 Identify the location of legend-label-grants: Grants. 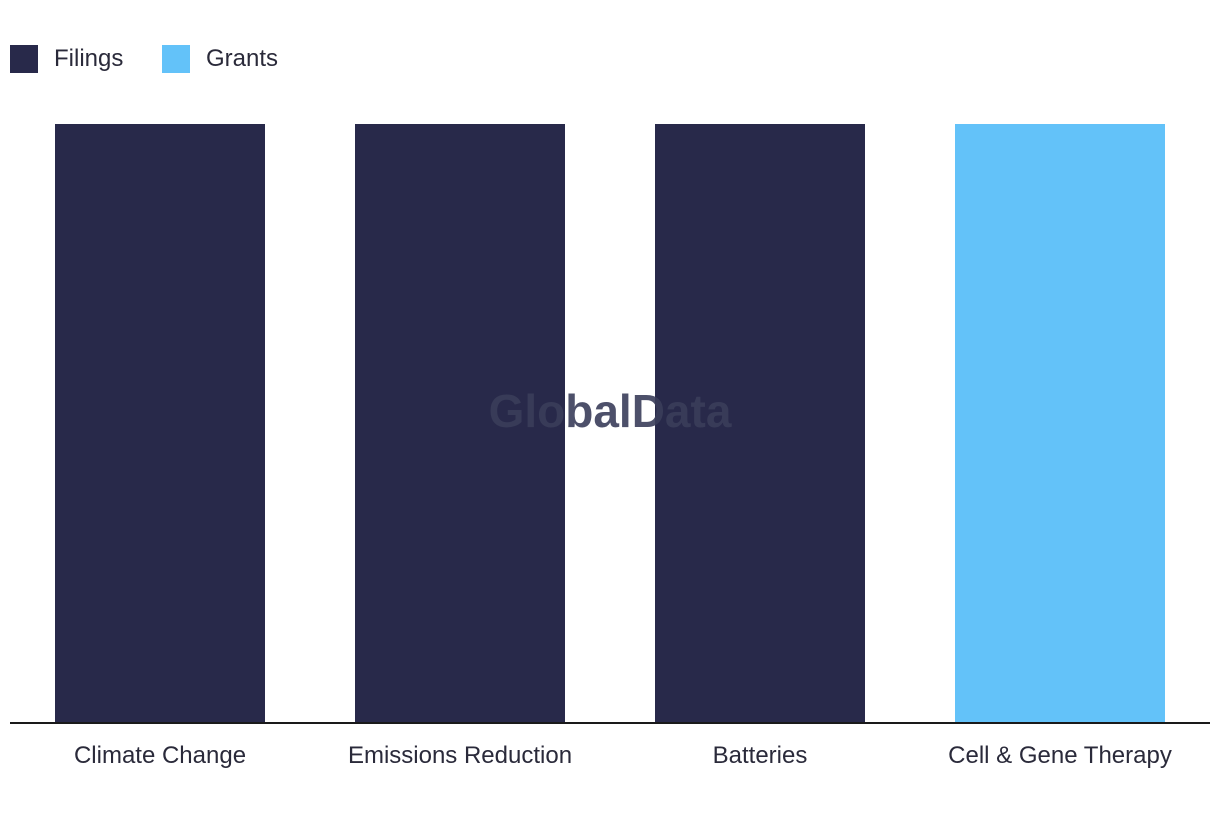
(242, 58).